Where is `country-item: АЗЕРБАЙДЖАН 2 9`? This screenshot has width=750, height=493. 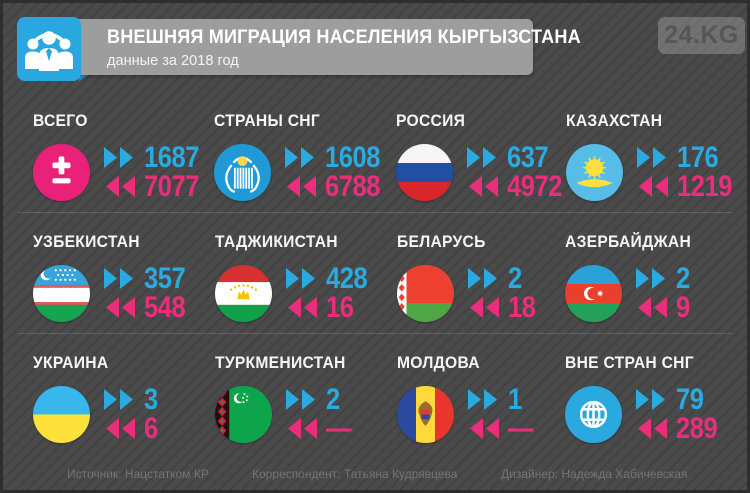
country-item: АЗЕРБАЙДЖАН 2 9 is located at coordinates (656, 272).